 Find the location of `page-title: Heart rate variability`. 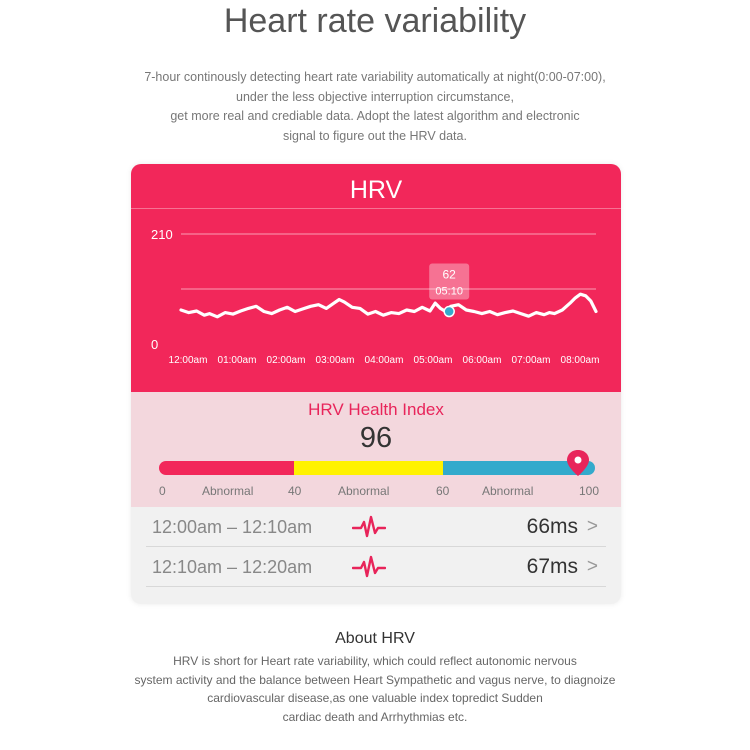

page-title: Heart rate variability is located at coordinates (375, 21).